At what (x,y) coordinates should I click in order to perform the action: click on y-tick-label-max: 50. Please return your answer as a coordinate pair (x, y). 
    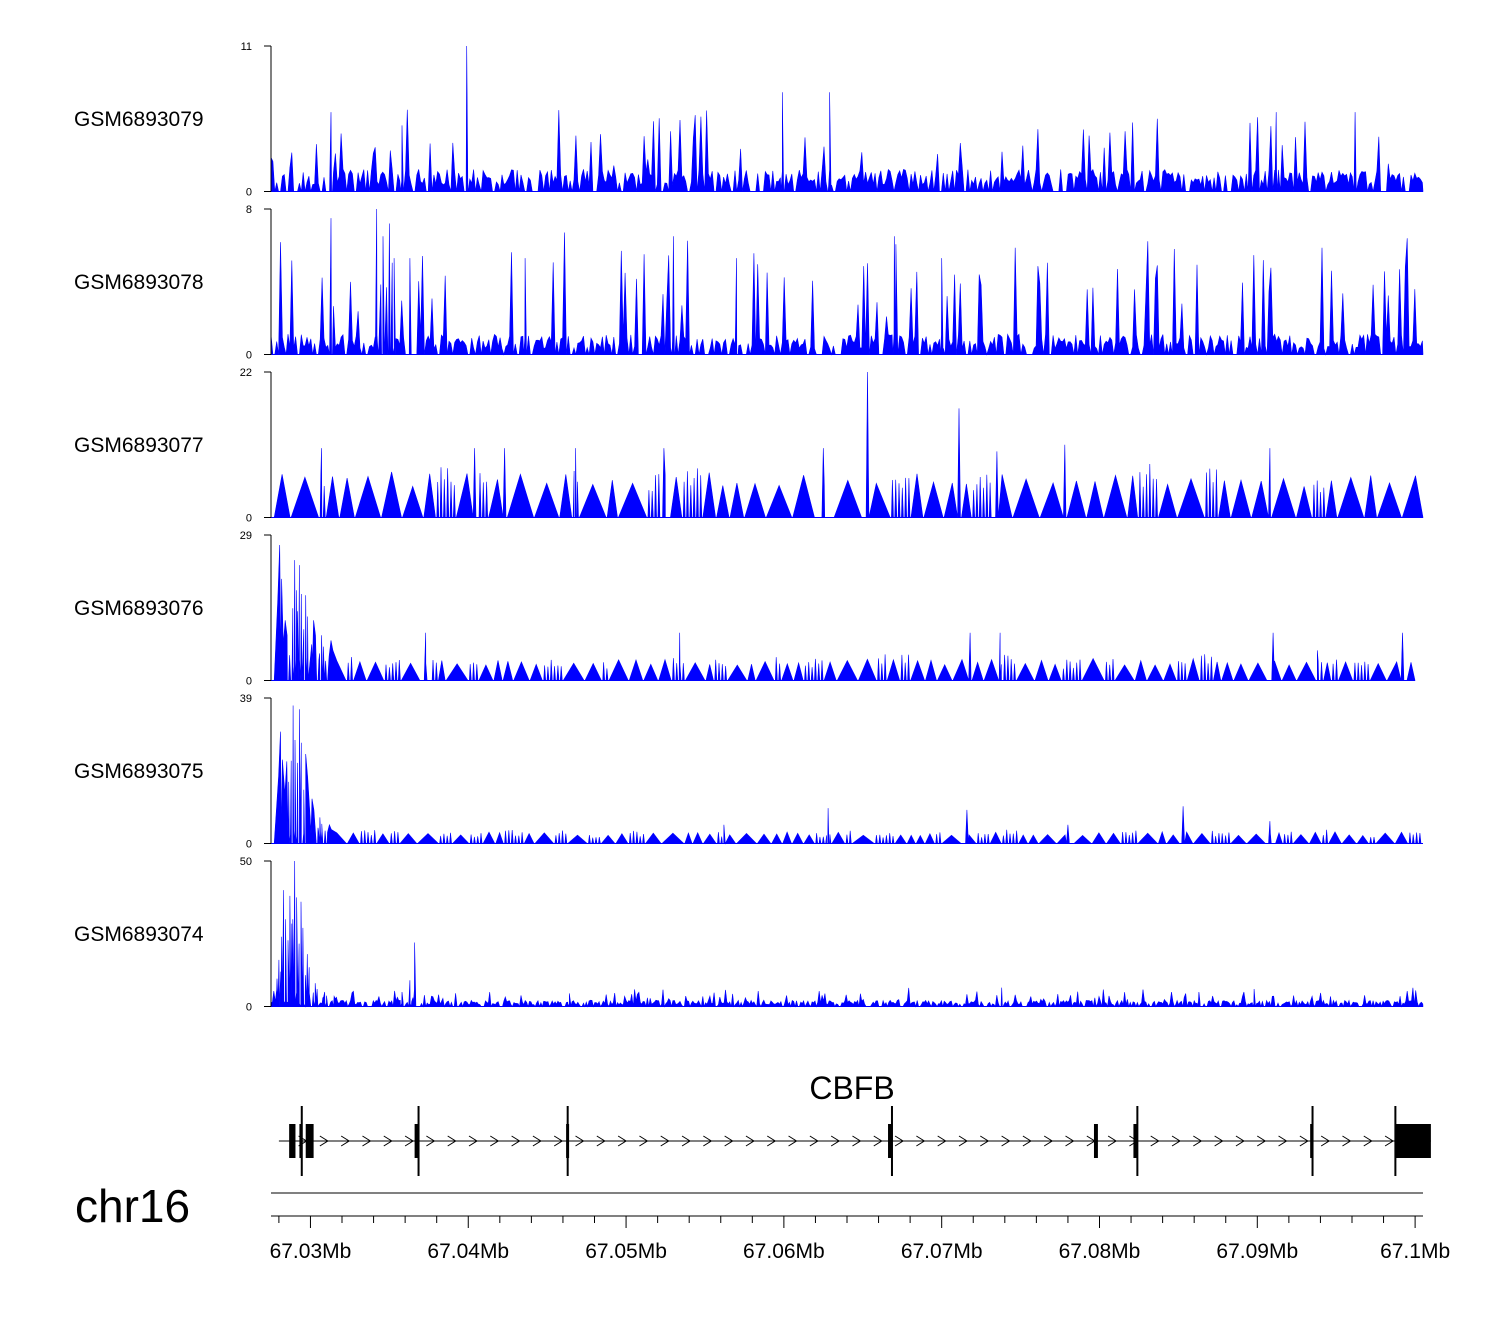
    Looking at the image, I should click on (246, 862).